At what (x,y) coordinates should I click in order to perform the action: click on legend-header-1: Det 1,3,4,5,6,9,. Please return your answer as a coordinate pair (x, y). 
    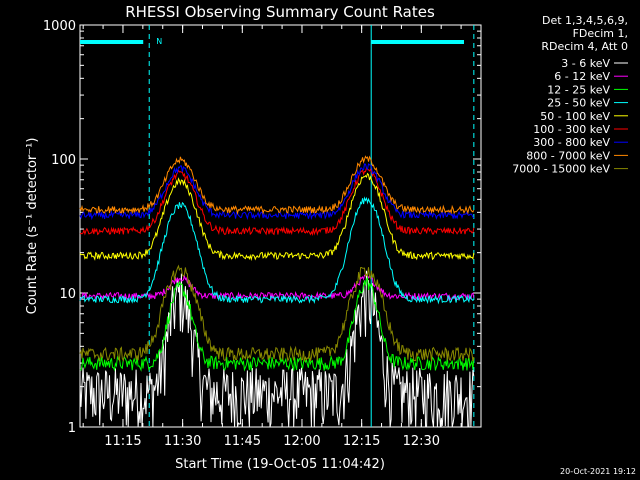
    Looking at the image, I should click on (585, 20).